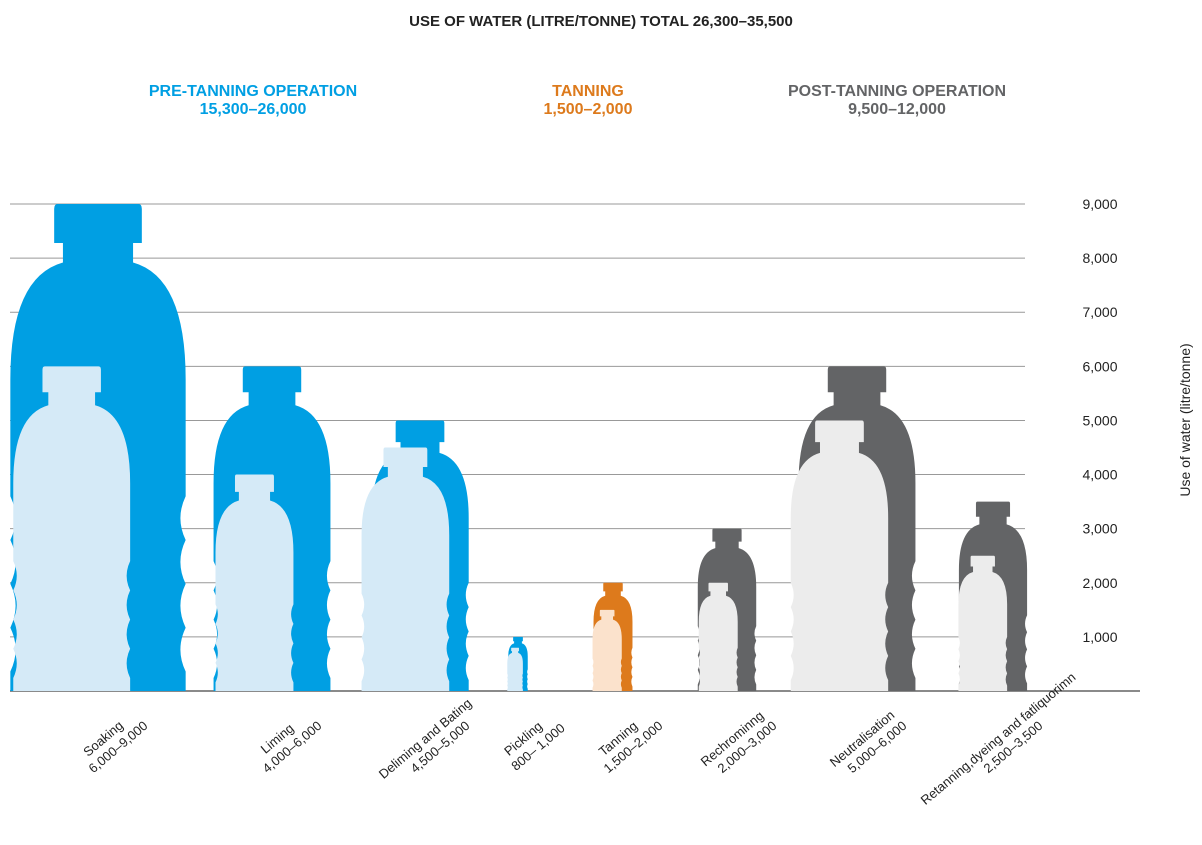  Describe the element at coordinates (588, 91) in the screenshot. I see `group-title: TANNING` at that location.